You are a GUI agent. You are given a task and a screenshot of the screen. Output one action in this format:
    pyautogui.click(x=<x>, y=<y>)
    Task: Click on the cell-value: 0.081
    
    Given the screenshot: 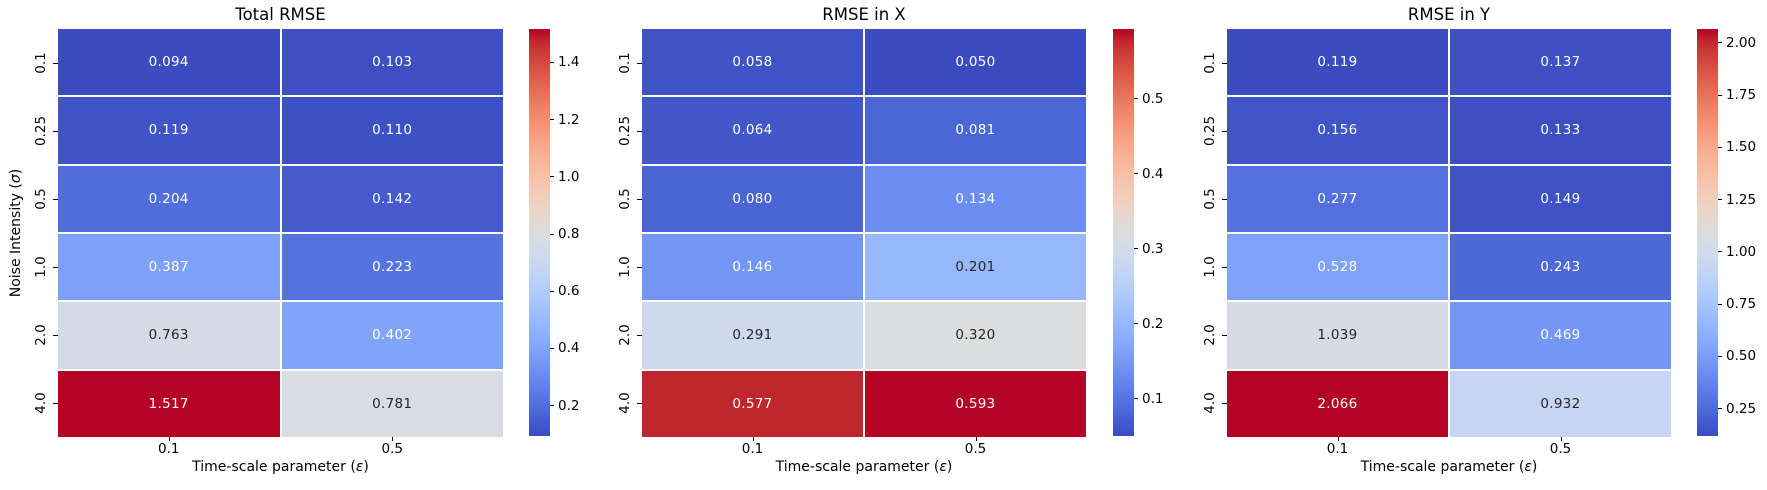 What is the action you would take?
    pyautogui.click(x=975, y=130)
    